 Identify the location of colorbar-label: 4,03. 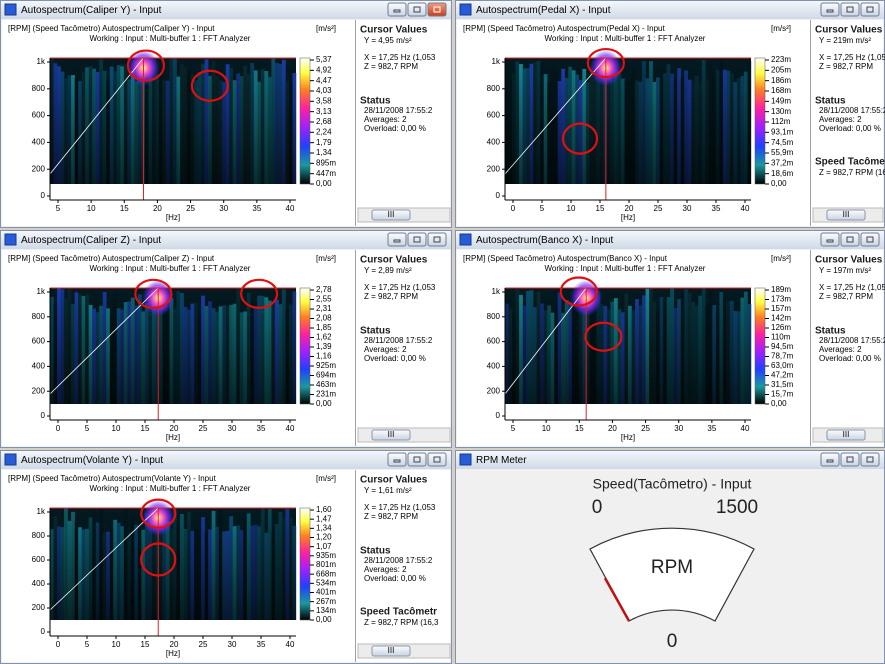
(324, 90).